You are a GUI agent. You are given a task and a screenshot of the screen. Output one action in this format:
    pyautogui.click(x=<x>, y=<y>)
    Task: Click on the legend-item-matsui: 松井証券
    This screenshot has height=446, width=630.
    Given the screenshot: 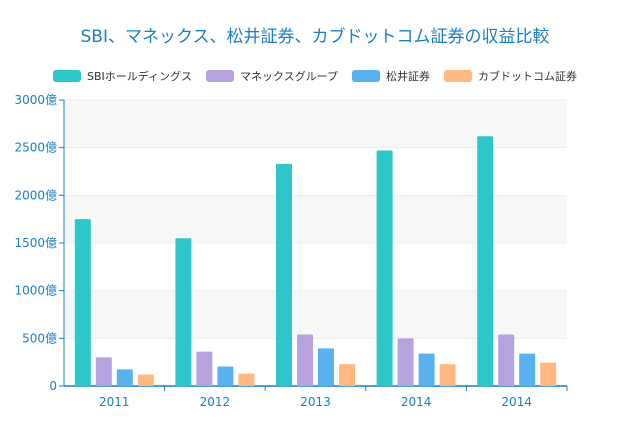 What is the action you would take?
    pyautogui.click(x=391, y=76)
    